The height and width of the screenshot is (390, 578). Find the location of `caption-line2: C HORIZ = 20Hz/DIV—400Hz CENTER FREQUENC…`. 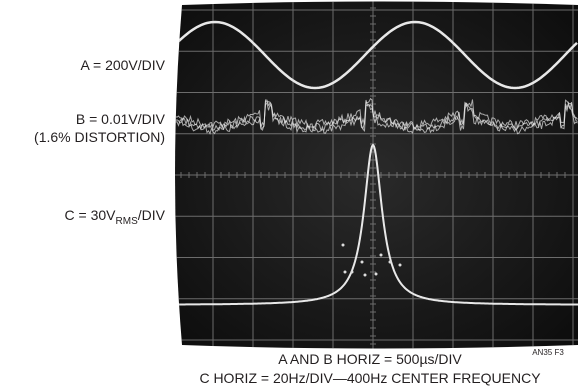

caption-line2: C HORIZ = 20Hz/DIV—400Hz CENTER FREQUENC… is located at coordinates (370, 378).